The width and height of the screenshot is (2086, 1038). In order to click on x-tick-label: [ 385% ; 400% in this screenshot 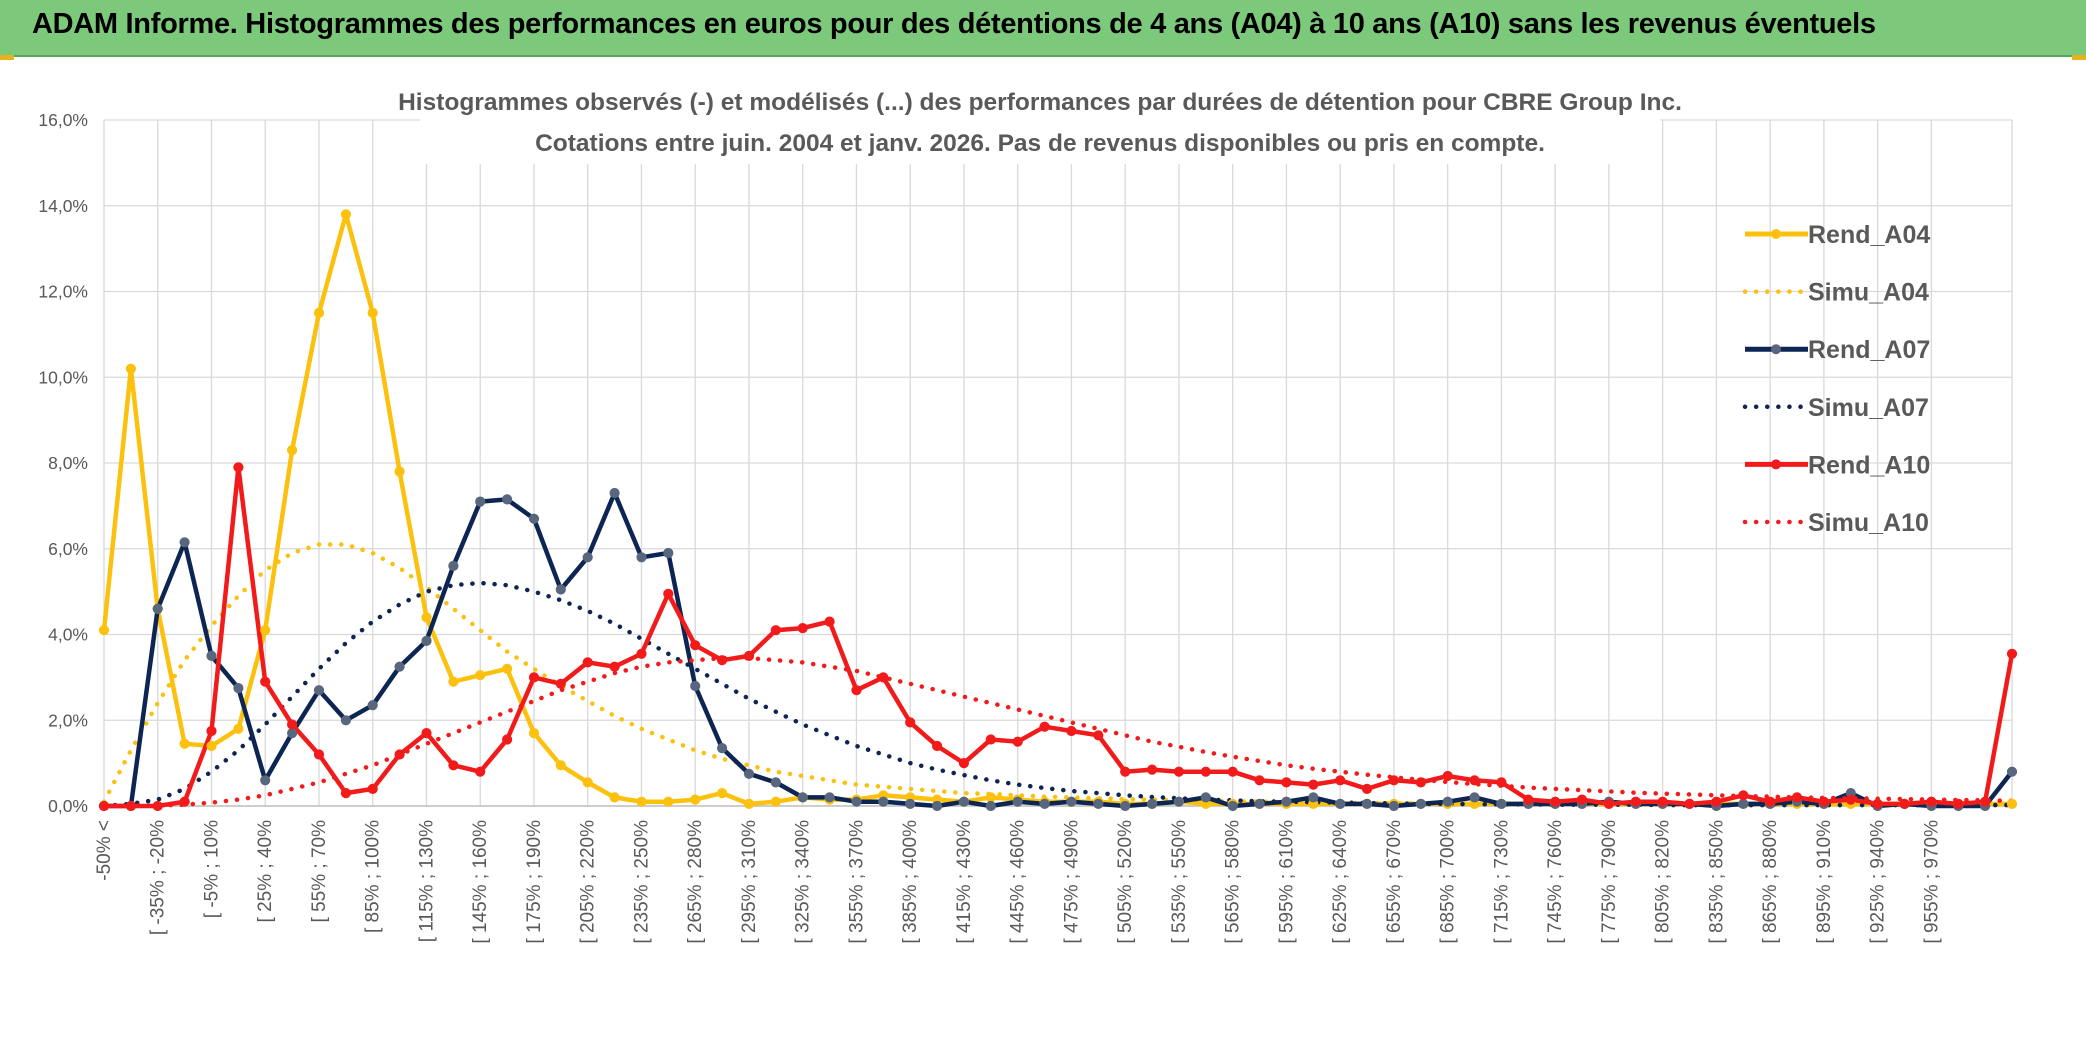, I will do `click(910, 882)`.